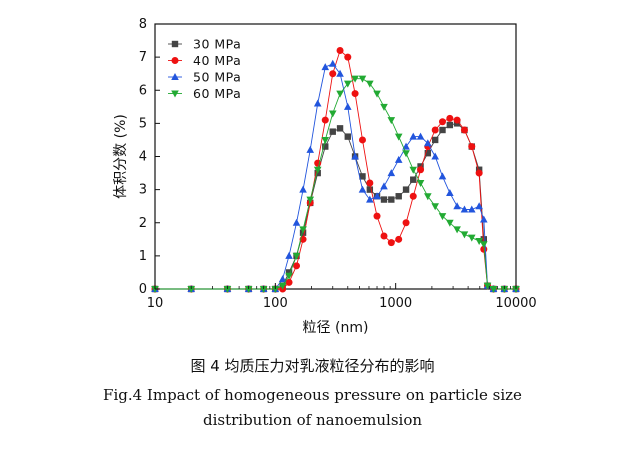 Image resolution: width=625 pixels, height=467 pixels. I want to click on y-tick-label-0: 0, so click(143, 289).